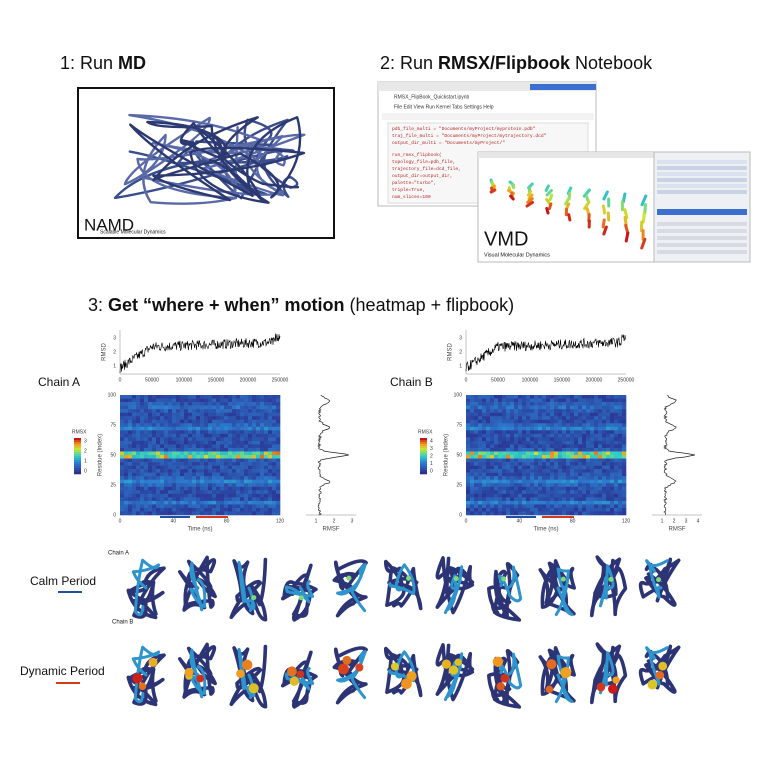 The image size is (768, 768). What do you see at coordinates (530, 197) in the screenshot?
I see `chain-segment` at bounding box center [530, 197].